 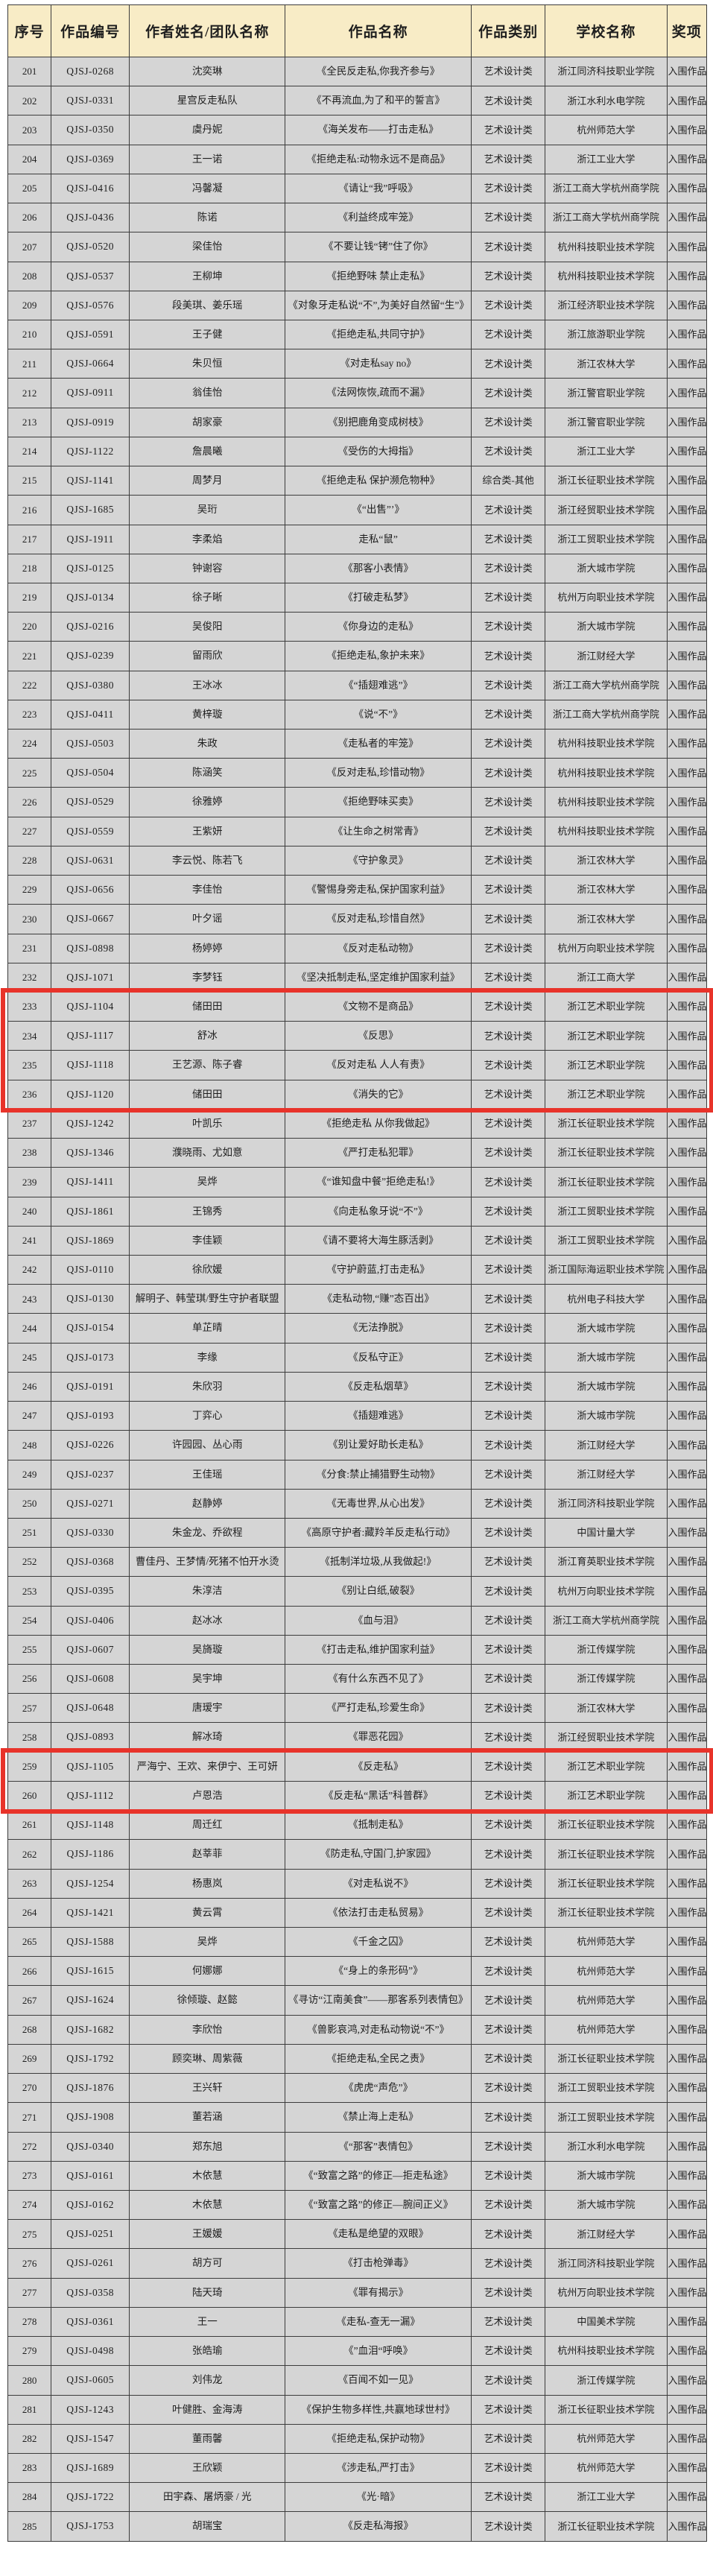 What do you see at coordinates (607, 1036) in the screenshot?
I see `school-cell: 浙江艺术职业学院` at bounding box center [607, 1036].